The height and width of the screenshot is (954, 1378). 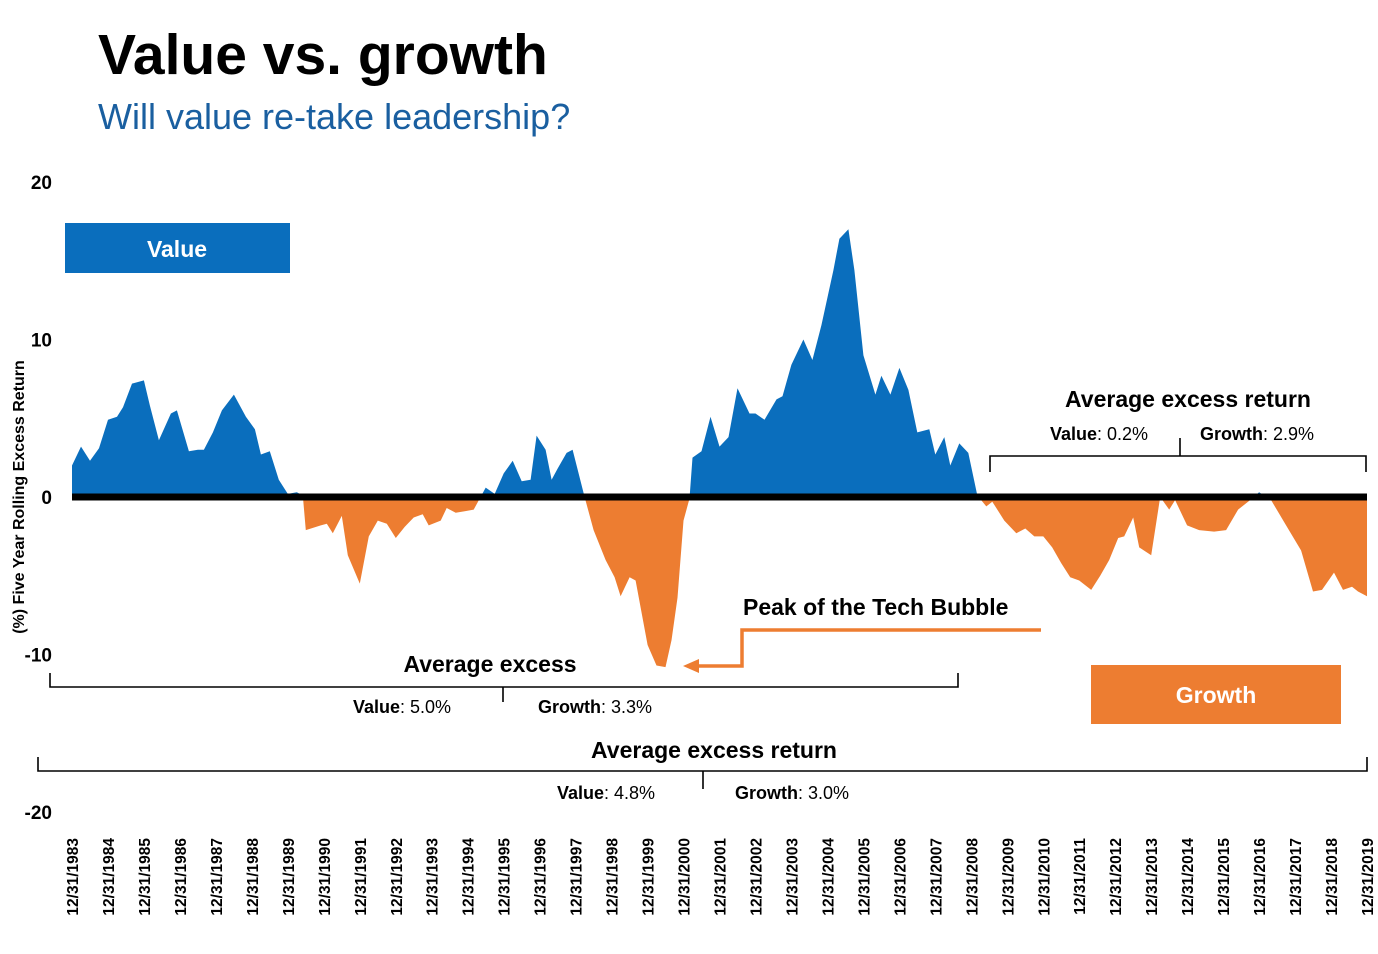 I want to click on y-tick-label: 0, so click(x=46, y=498).